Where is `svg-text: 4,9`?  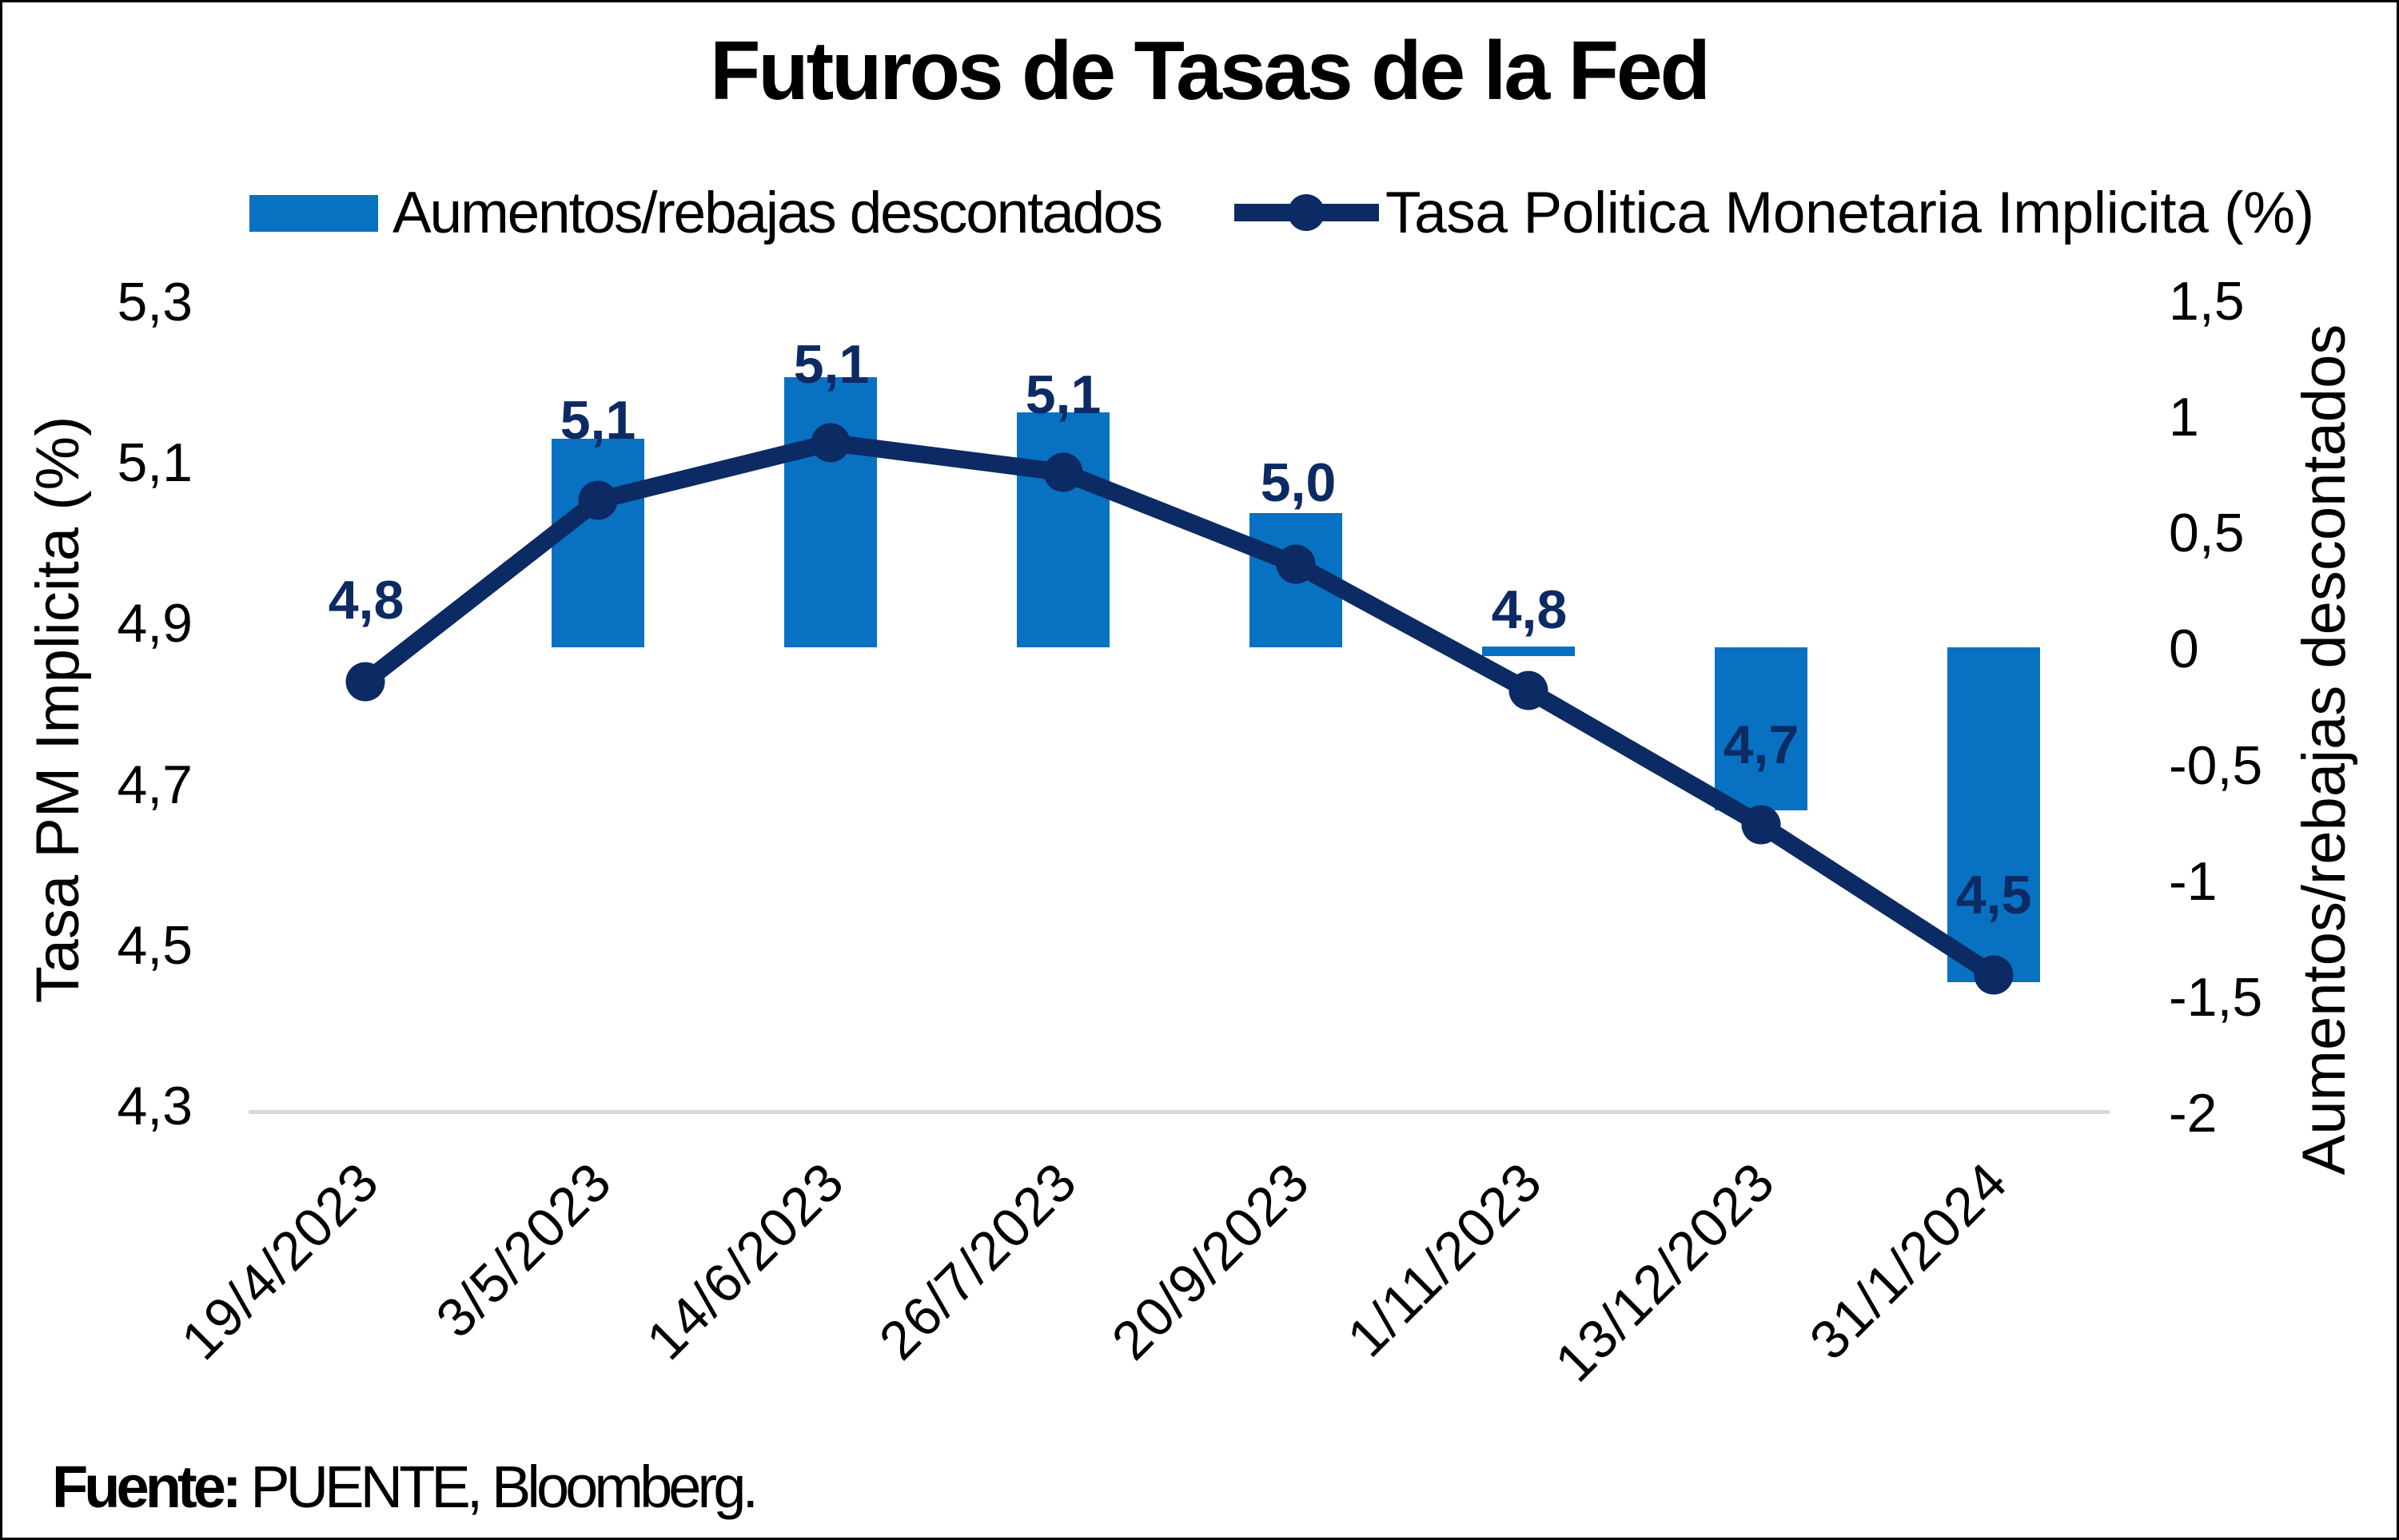 svg-text: 4,9 is located at coordinates (155, 623).